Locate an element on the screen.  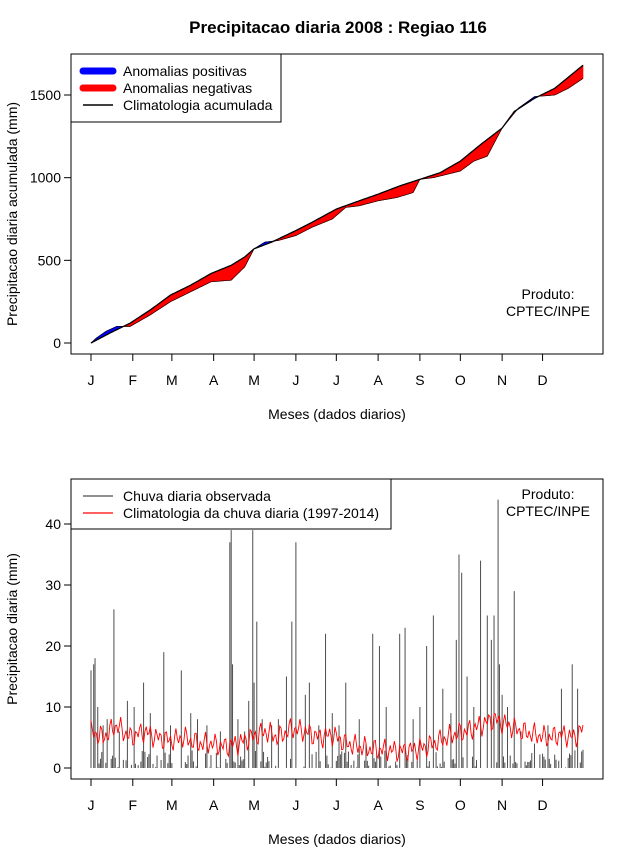
top-x-tick-label: F is located at coordinates (133, 380).